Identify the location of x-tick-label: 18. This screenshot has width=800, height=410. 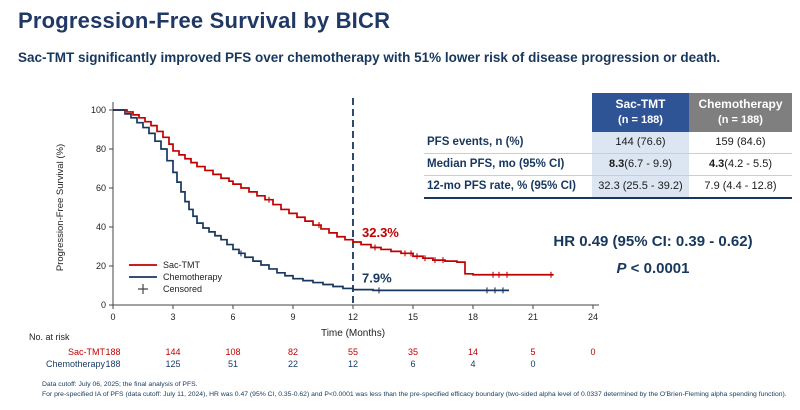
(473, 317).